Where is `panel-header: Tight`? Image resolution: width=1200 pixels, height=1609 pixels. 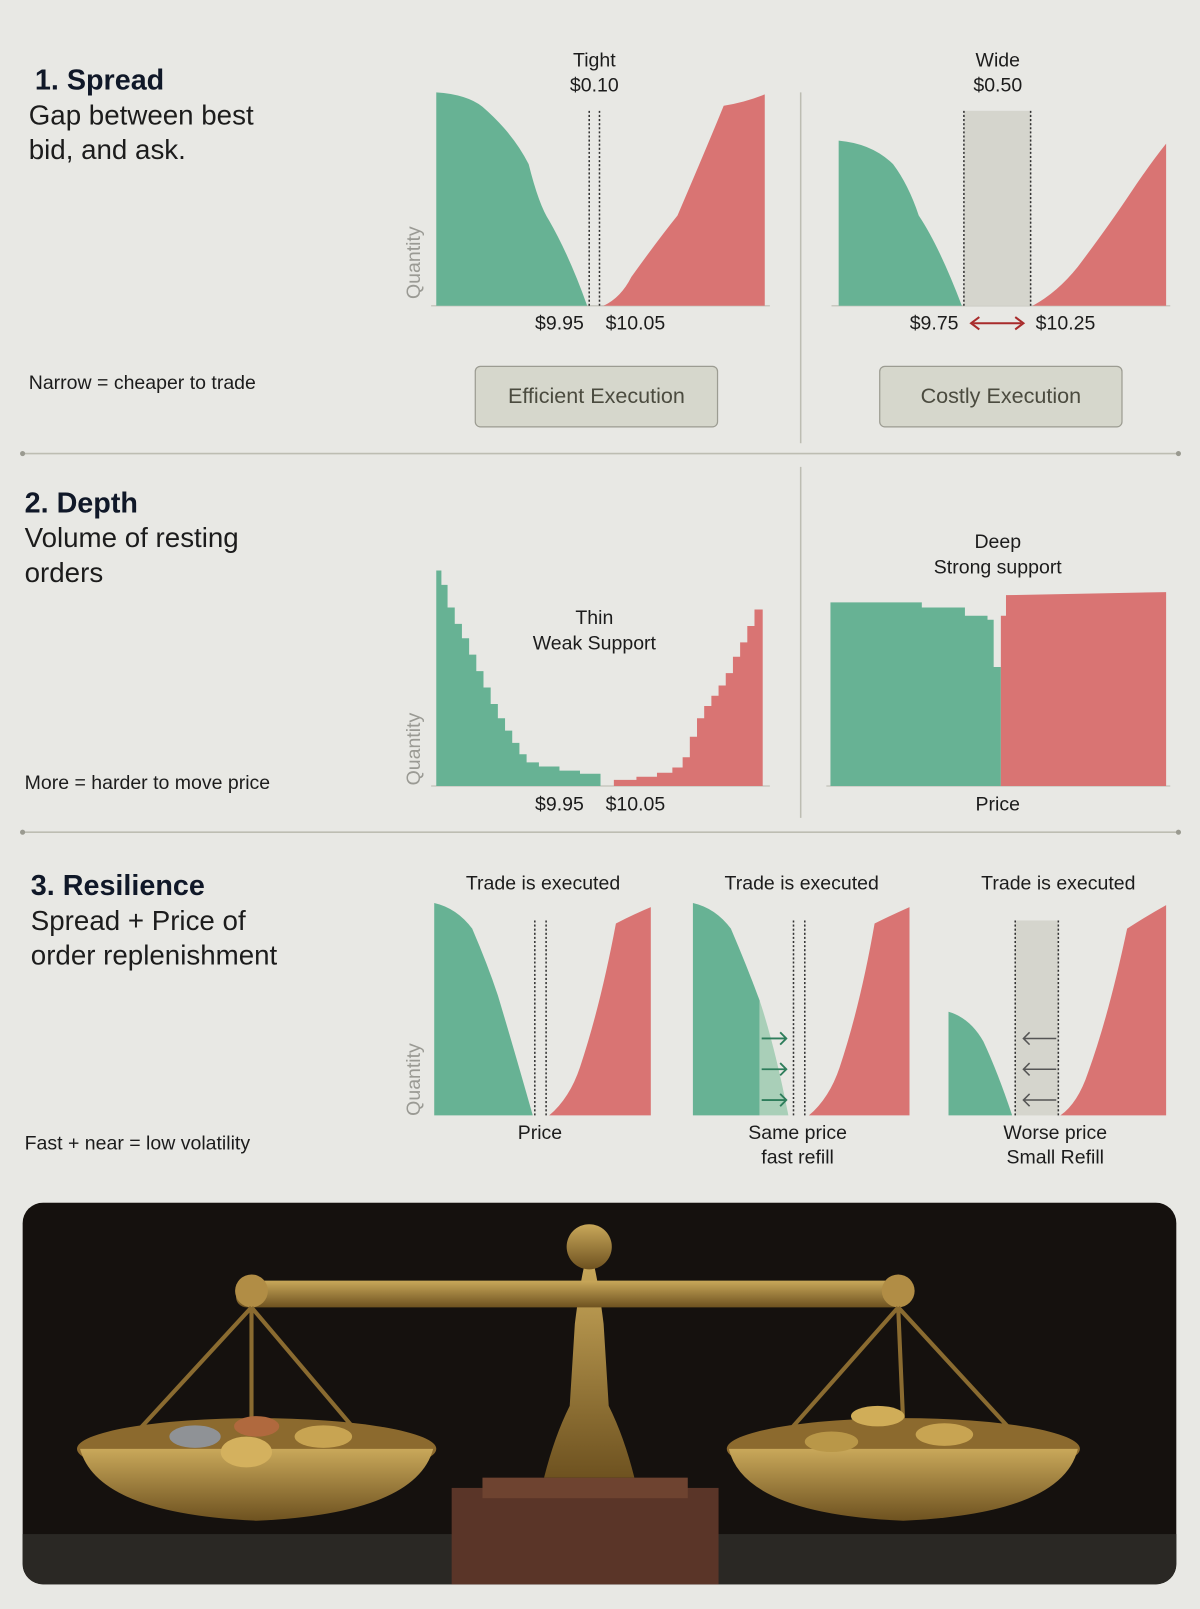 panel-header: Tight is located at coordinates (594, 61).